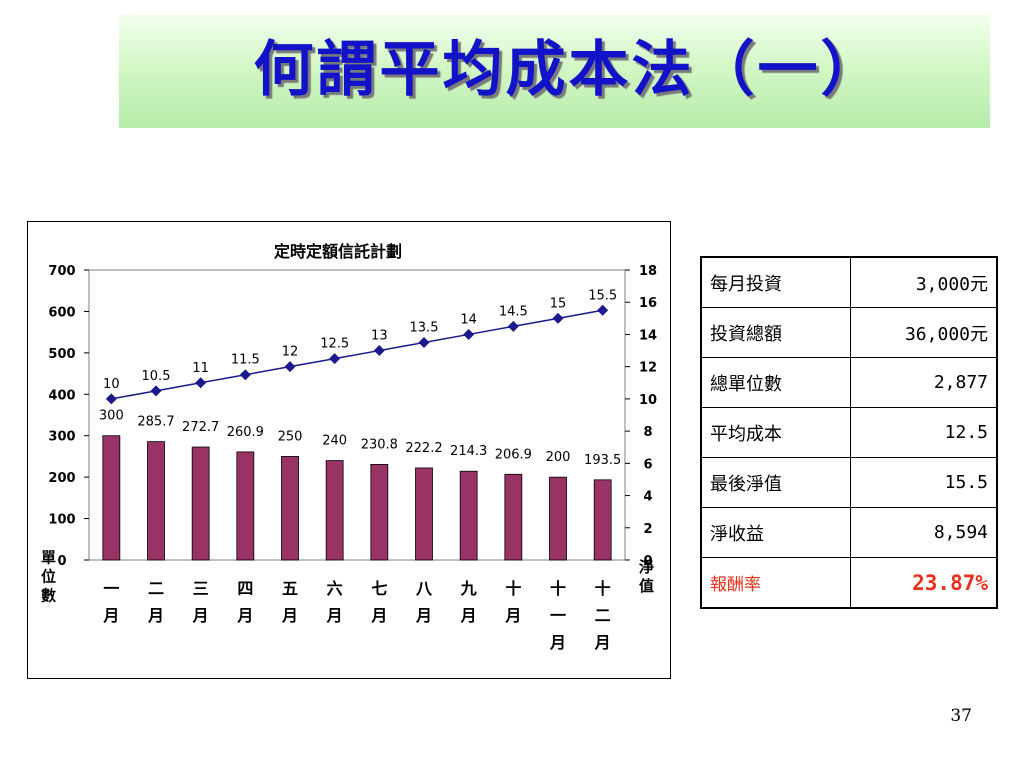 The image size is (1024, 768). Describe the element at coordinates (775, 382) in the screenshot. I see `summary-label: 總單位數` at that location.